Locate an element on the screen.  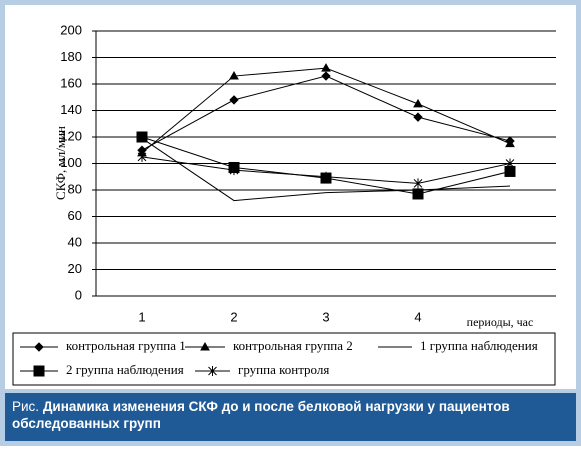
caption-bar is located at coordinates (290, 417).